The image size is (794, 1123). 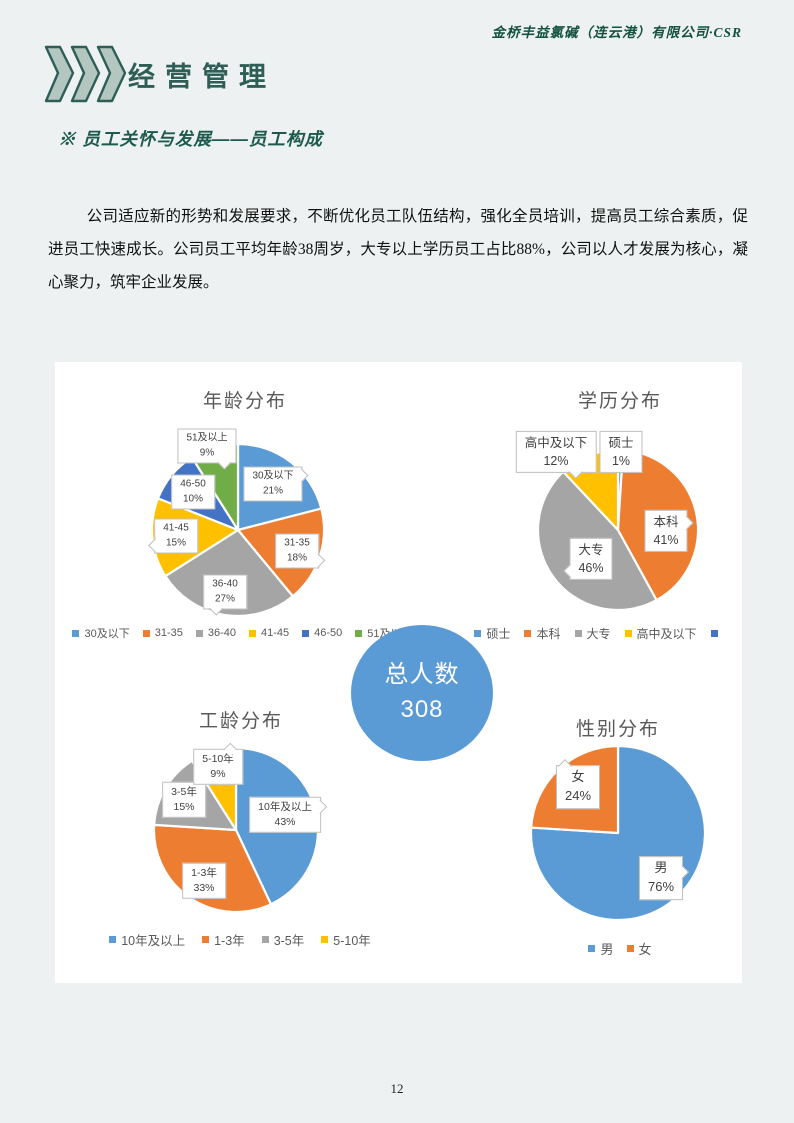 I want to click on total-headcount-value: 308, so click(x=422, y=709).